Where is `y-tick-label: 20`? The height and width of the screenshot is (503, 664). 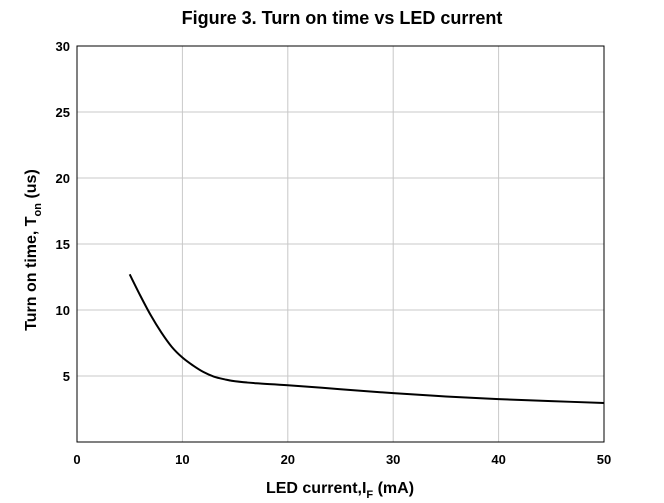 y-tick-label: 20 is located at coordinates (63, 178).